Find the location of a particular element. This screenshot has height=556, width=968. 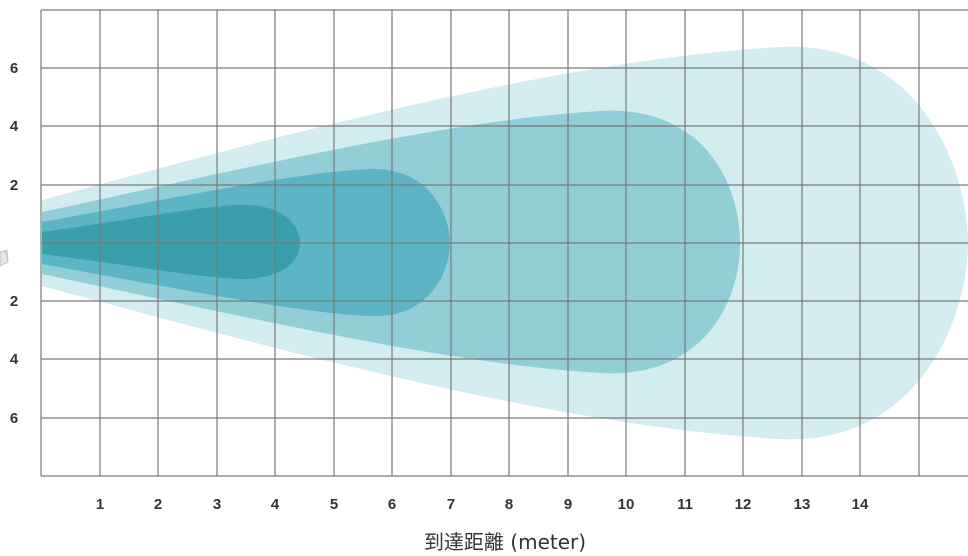

x-tick-label: 7 is located at coordinates (451, 504).